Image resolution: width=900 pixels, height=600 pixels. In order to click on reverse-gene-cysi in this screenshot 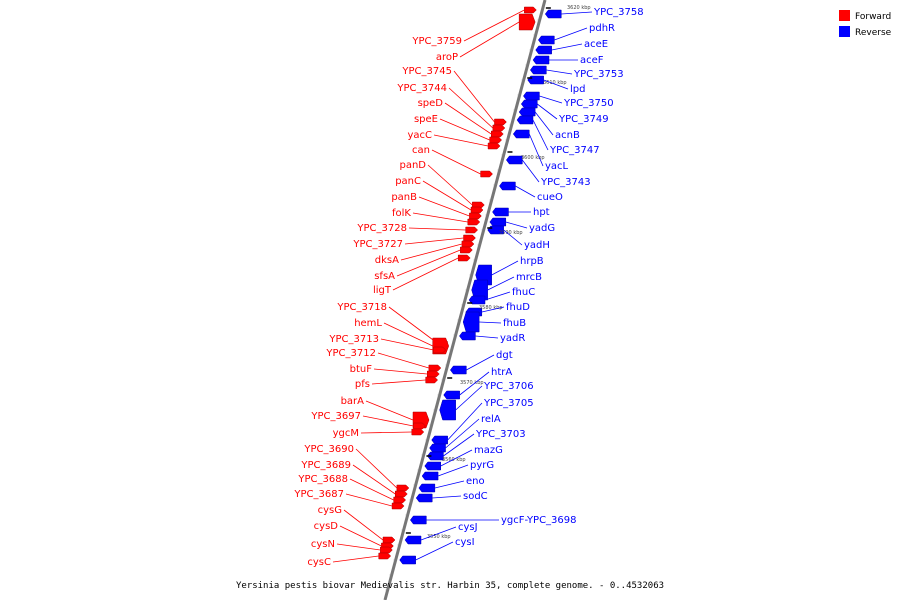, I will do `click(407, 560)`.